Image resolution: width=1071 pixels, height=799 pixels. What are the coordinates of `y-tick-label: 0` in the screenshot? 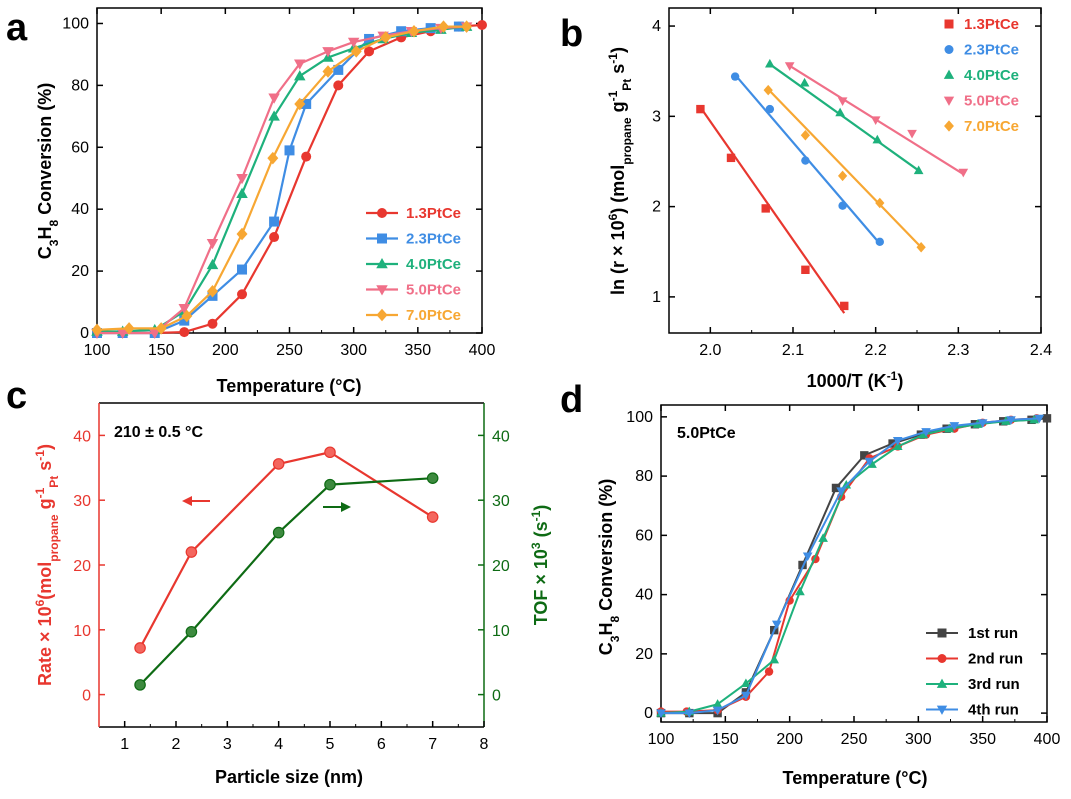 It's located at (84, 333).